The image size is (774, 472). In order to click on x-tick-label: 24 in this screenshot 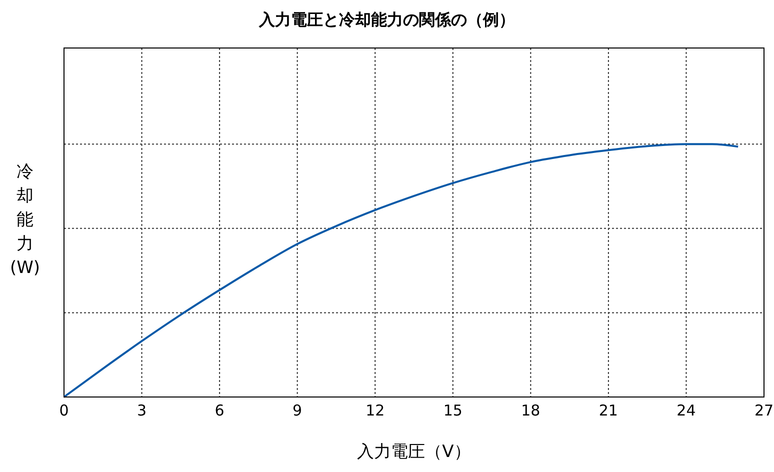, I will do `click(686, 411)`.